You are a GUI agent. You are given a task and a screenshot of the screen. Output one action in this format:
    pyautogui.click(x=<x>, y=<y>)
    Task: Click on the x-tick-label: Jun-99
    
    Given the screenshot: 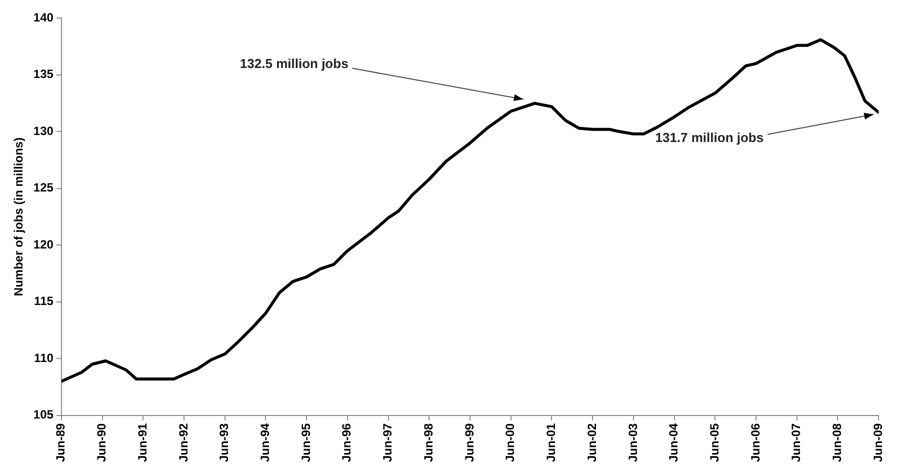 What is the action you would take?
    pyautogui.click(x=469, y=442)
    